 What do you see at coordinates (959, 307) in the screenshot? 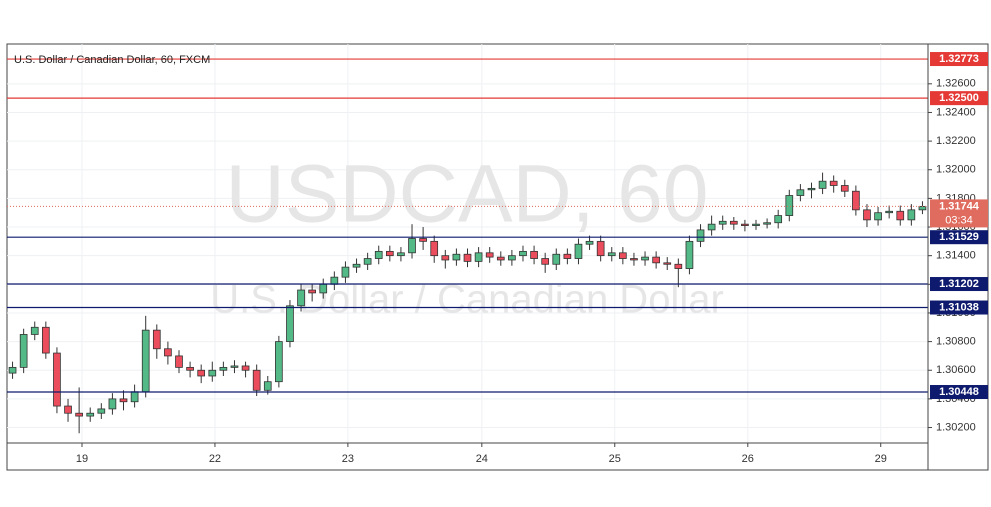
I see `level-label: 1.31038` at bounding box center [959, 307].